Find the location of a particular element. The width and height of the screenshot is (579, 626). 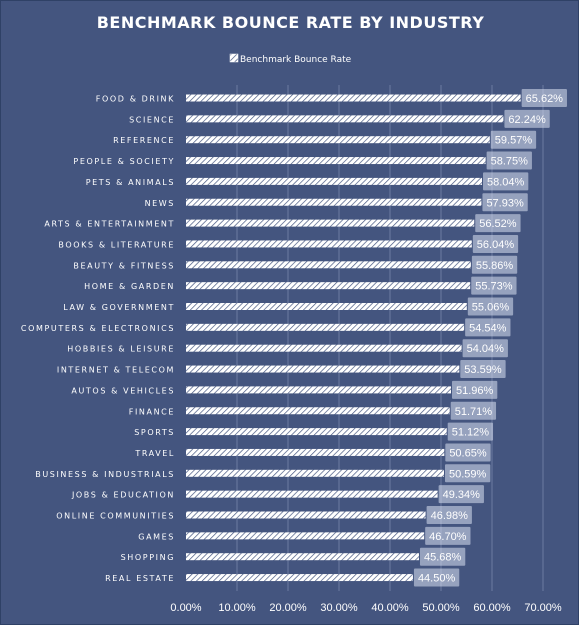

data-label: 51.71% is located at coordinates (474, 412).